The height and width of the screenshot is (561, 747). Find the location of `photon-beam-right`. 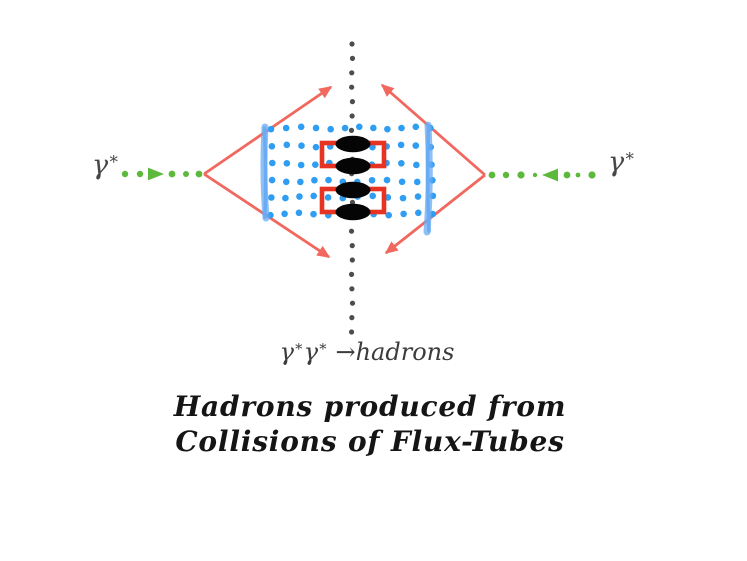

photon-beam-right is located at coordinates (542, 175).